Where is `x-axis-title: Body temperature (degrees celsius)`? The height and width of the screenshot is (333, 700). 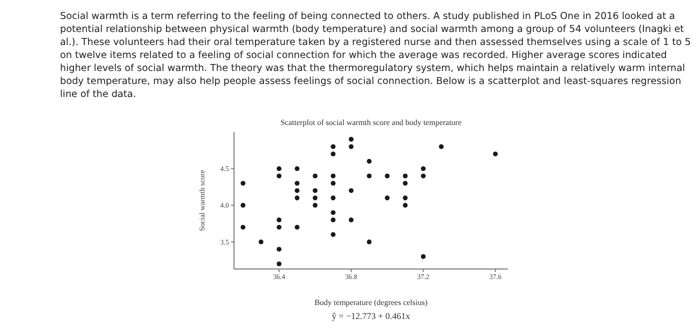
x-axis-title: Body temperature (degrees celsius) is located at coordinates (371, 302).